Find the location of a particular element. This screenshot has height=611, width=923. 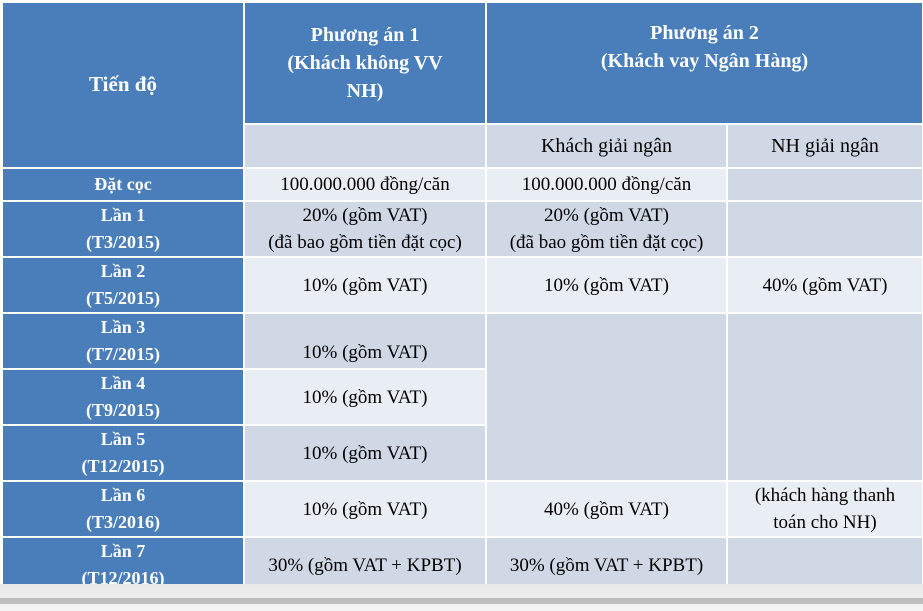

cell-pa1-lan-5: 10% (gồm VAT) is located at coordinates (365, 453).